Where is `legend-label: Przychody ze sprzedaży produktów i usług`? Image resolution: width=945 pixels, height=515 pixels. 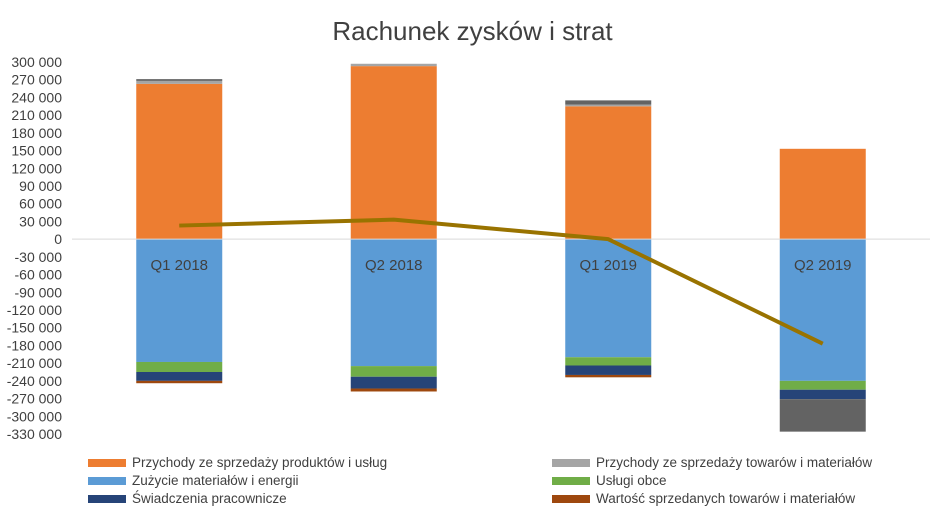
legend-label: Przychody ze sprzedaży produktów i usług is located at coordinates (260, 462).